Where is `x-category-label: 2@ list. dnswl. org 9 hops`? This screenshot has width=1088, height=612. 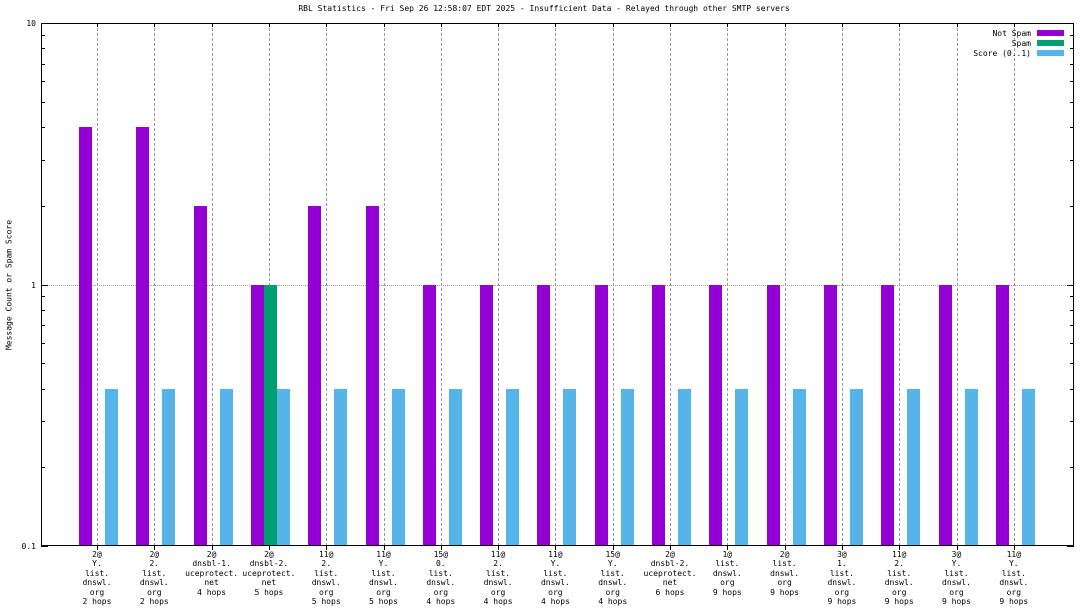 x-category-label: 2@ list. dnswl. org 9 hops is located at coordinates (785, 573).